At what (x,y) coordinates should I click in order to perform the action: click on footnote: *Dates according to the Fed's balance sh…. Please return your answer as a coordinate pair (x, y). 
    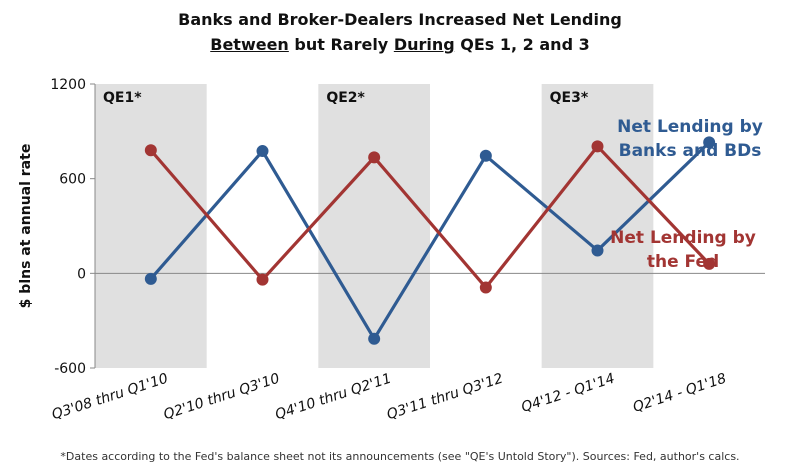
    Looking at the image, I should click on (400, 456).